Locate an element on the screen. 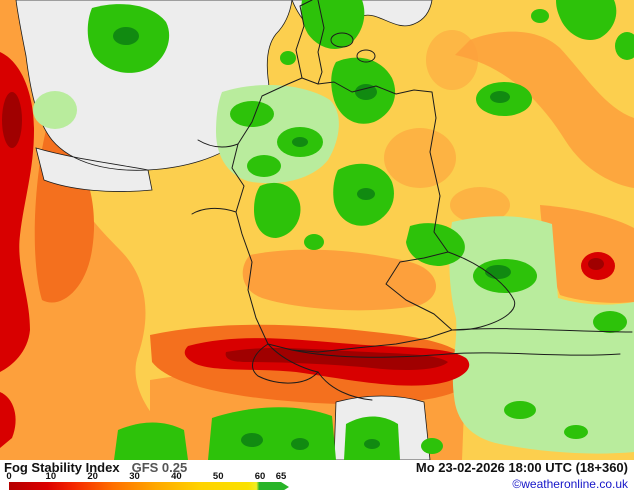 The width and height of the screenshot is (634, 490). region-red-alps-core is located at coordinates (336, 358).